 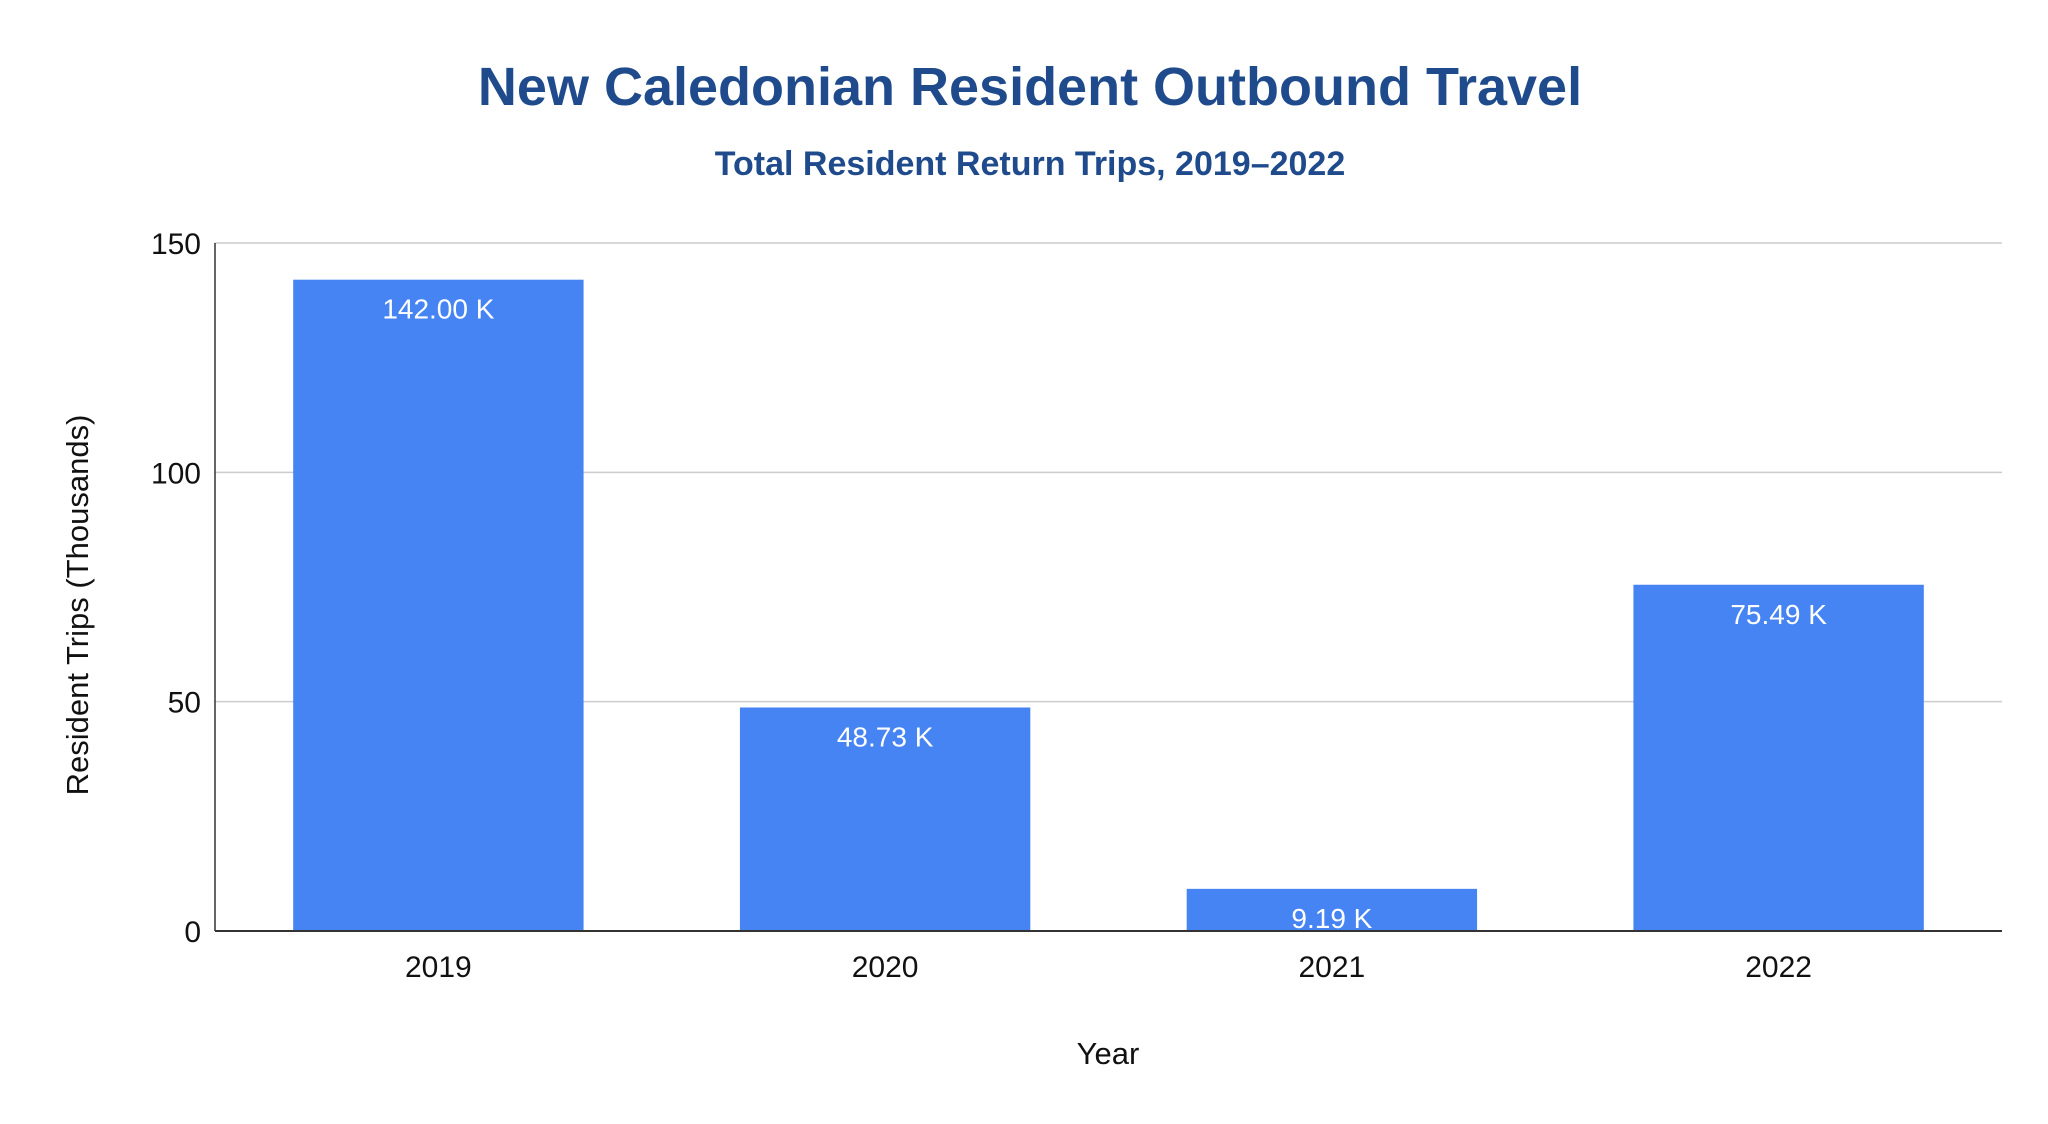 What do you see at coordinates (1778, 614) in the screenshot?
I see `bar-data-label: 75.49 K` at bounding box center [1778, 614].